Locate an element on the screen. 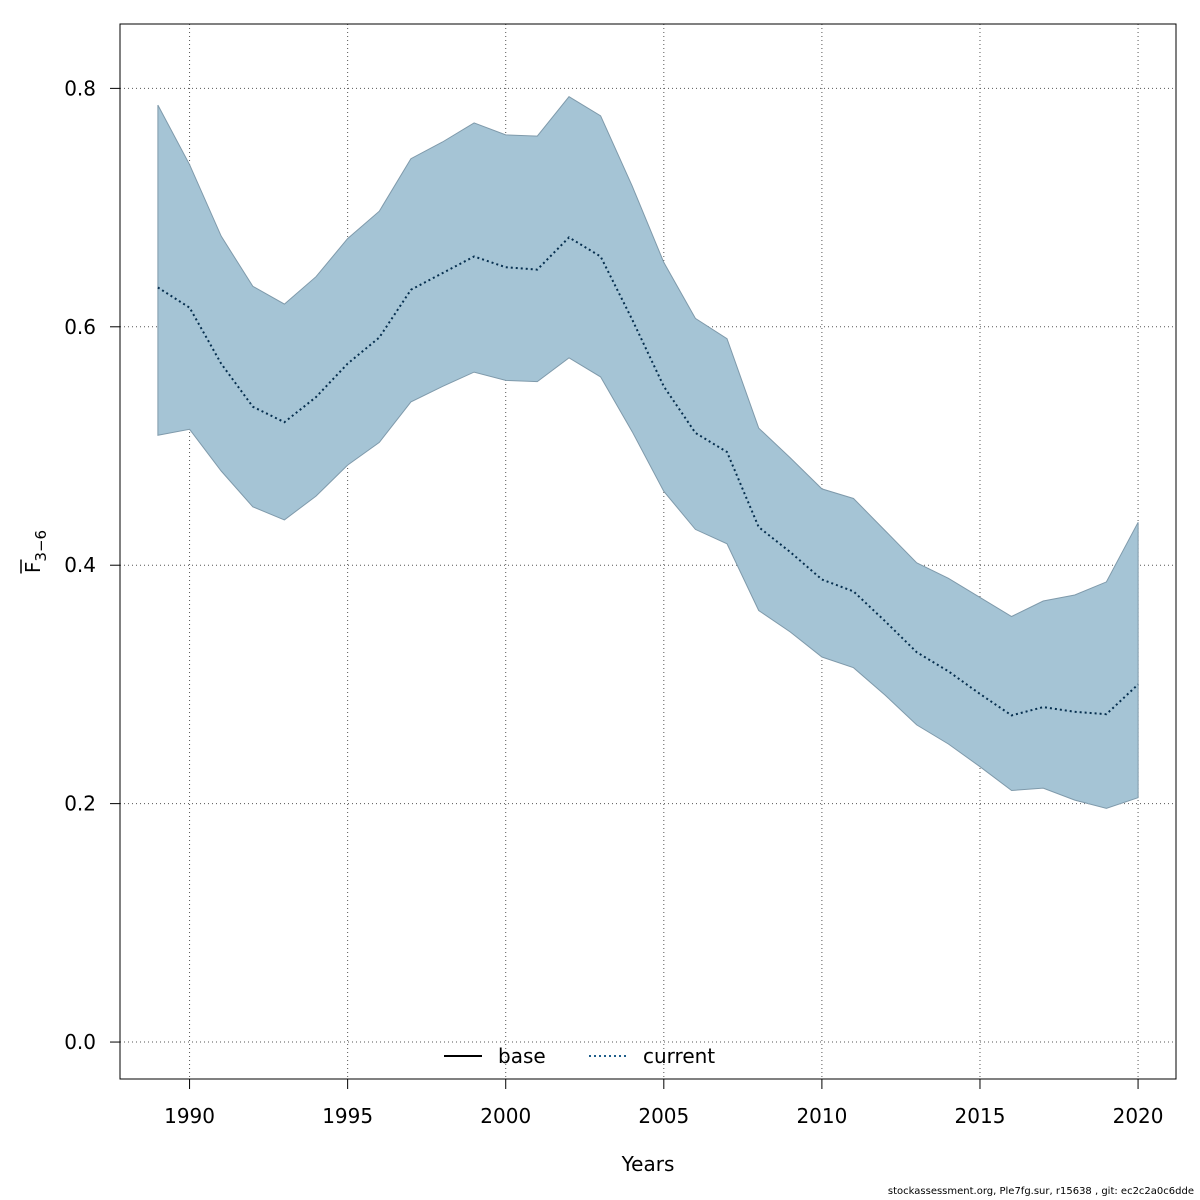 This screenshot has height=1200, width=1200. y-tick-label: 0.6 is located at coordinates (80, 327).